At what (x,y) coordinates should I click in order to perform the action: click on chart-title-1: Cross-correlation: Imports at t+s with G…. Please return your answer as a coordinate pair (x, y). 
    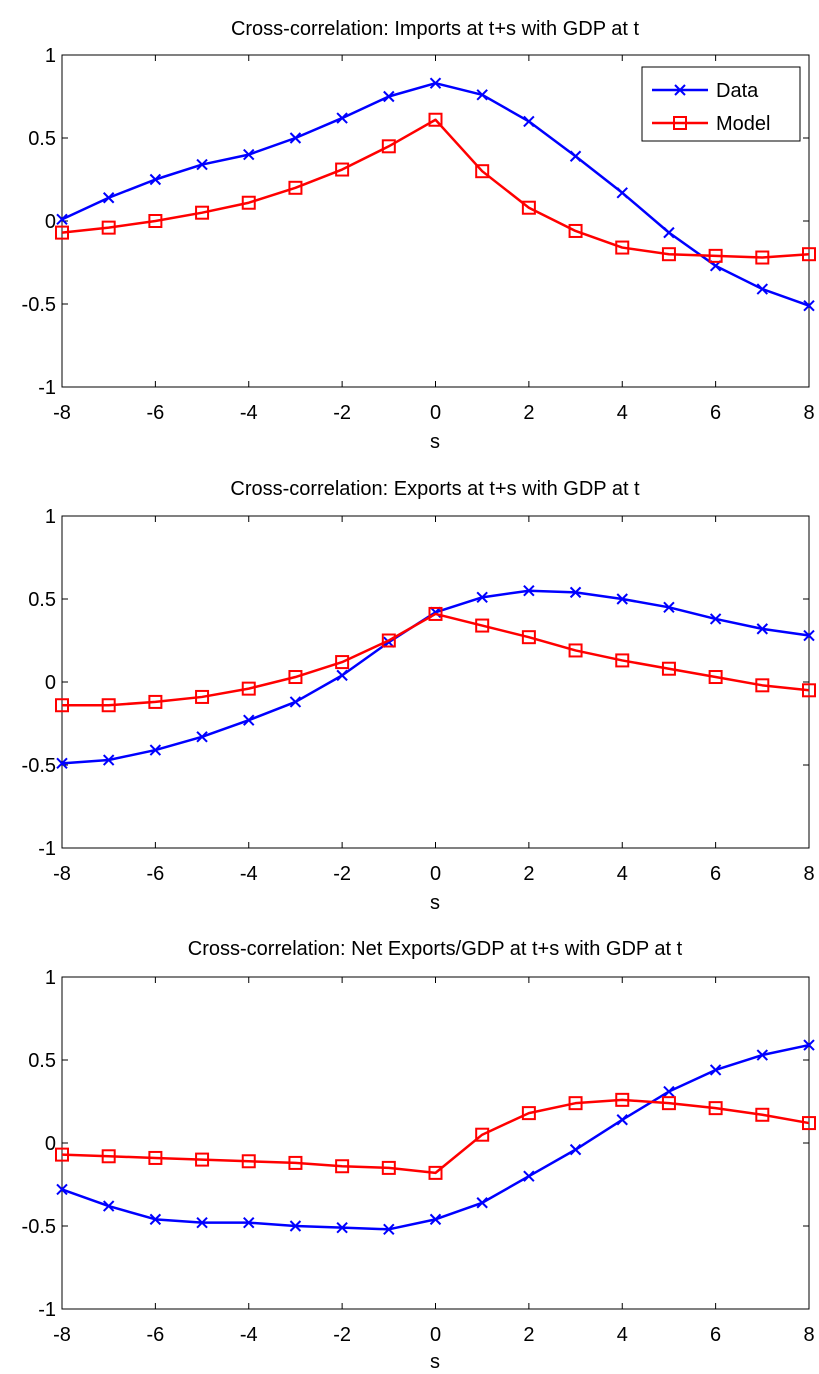
    Looking at the image, I should click on (435, 29).